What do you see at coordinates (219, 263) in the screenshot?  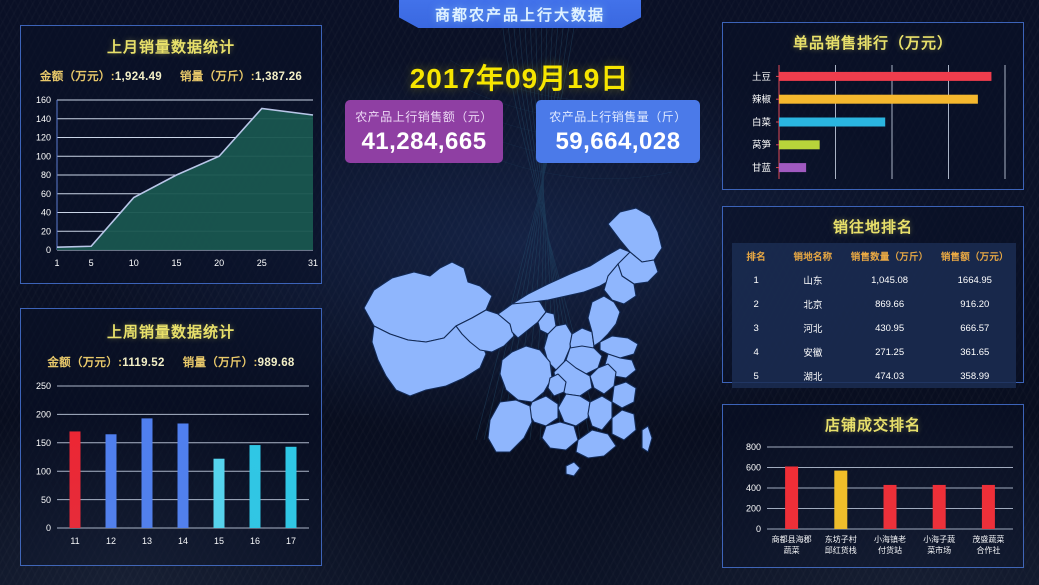 I see `x-axis-tick: 20` at bounding box center [219, 263].